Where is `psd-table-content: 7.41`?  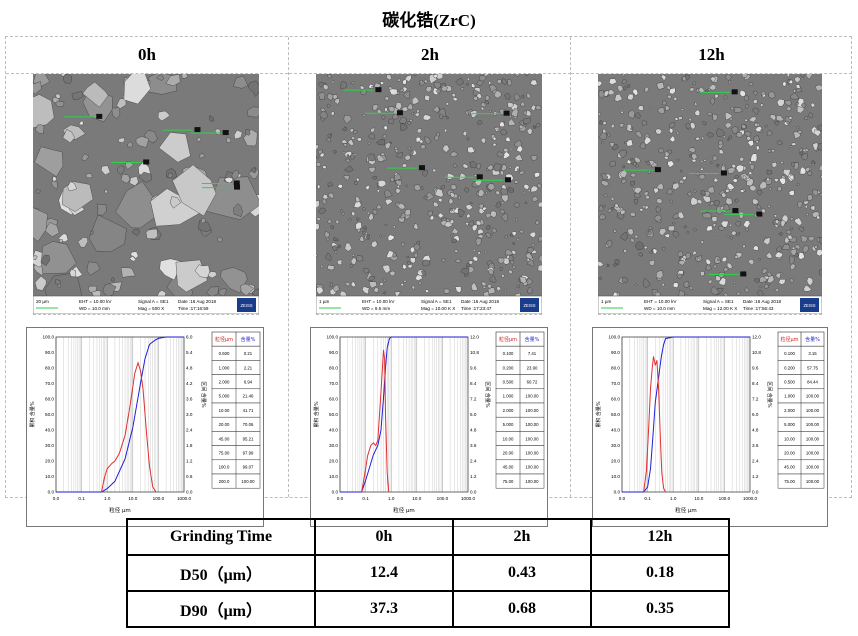
psd-table-content: 7.41 is located at coordinates (532, 353).